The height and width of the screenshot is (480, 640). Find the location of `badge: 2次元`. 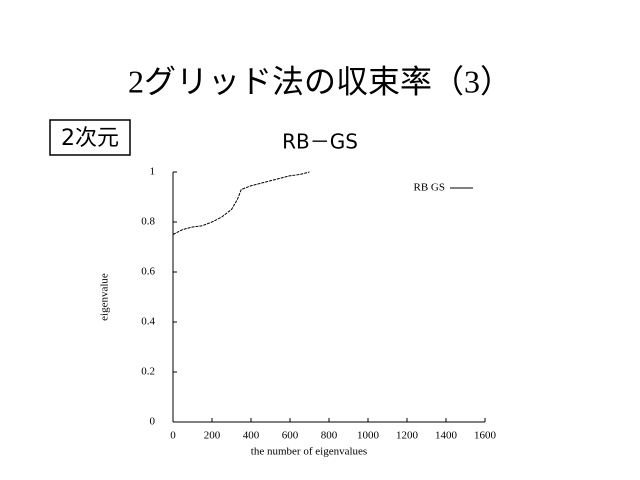

badge: 2次元 is located at coordinates (90, 138).